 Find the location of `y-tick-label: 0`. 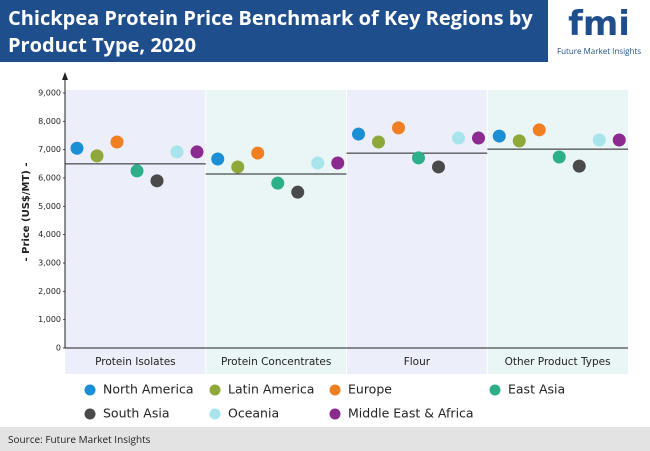

y-tick-label: 0 is located at coordinates (58, 348).